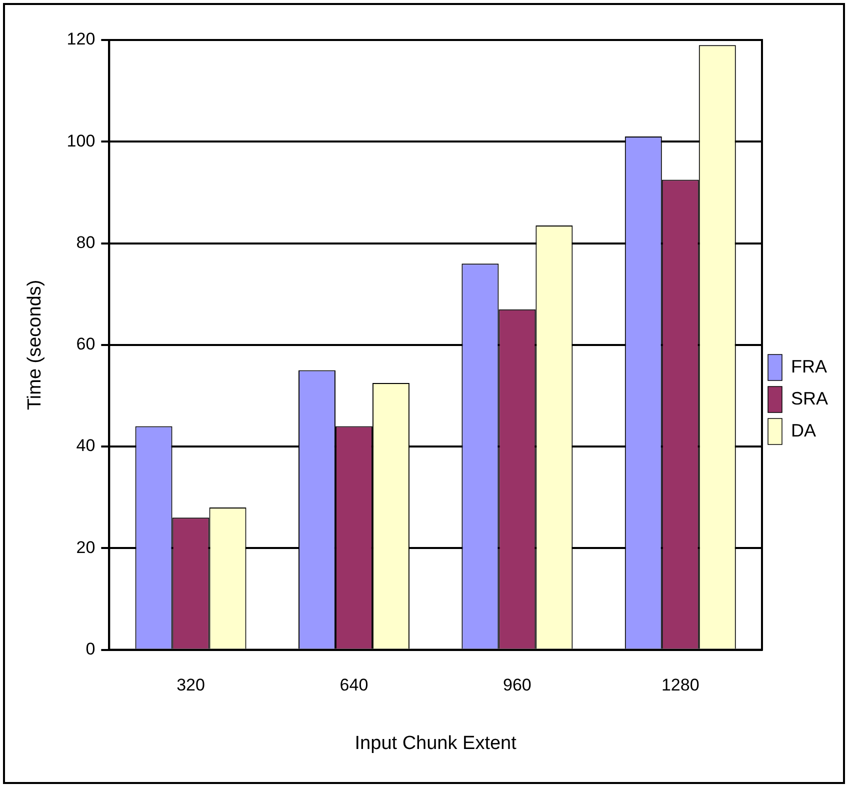 This screenshot has width=850, height=789. Describe the element at coordinates (86, 242) in the screenshot. I see `y-tick-label: 80` at that location.